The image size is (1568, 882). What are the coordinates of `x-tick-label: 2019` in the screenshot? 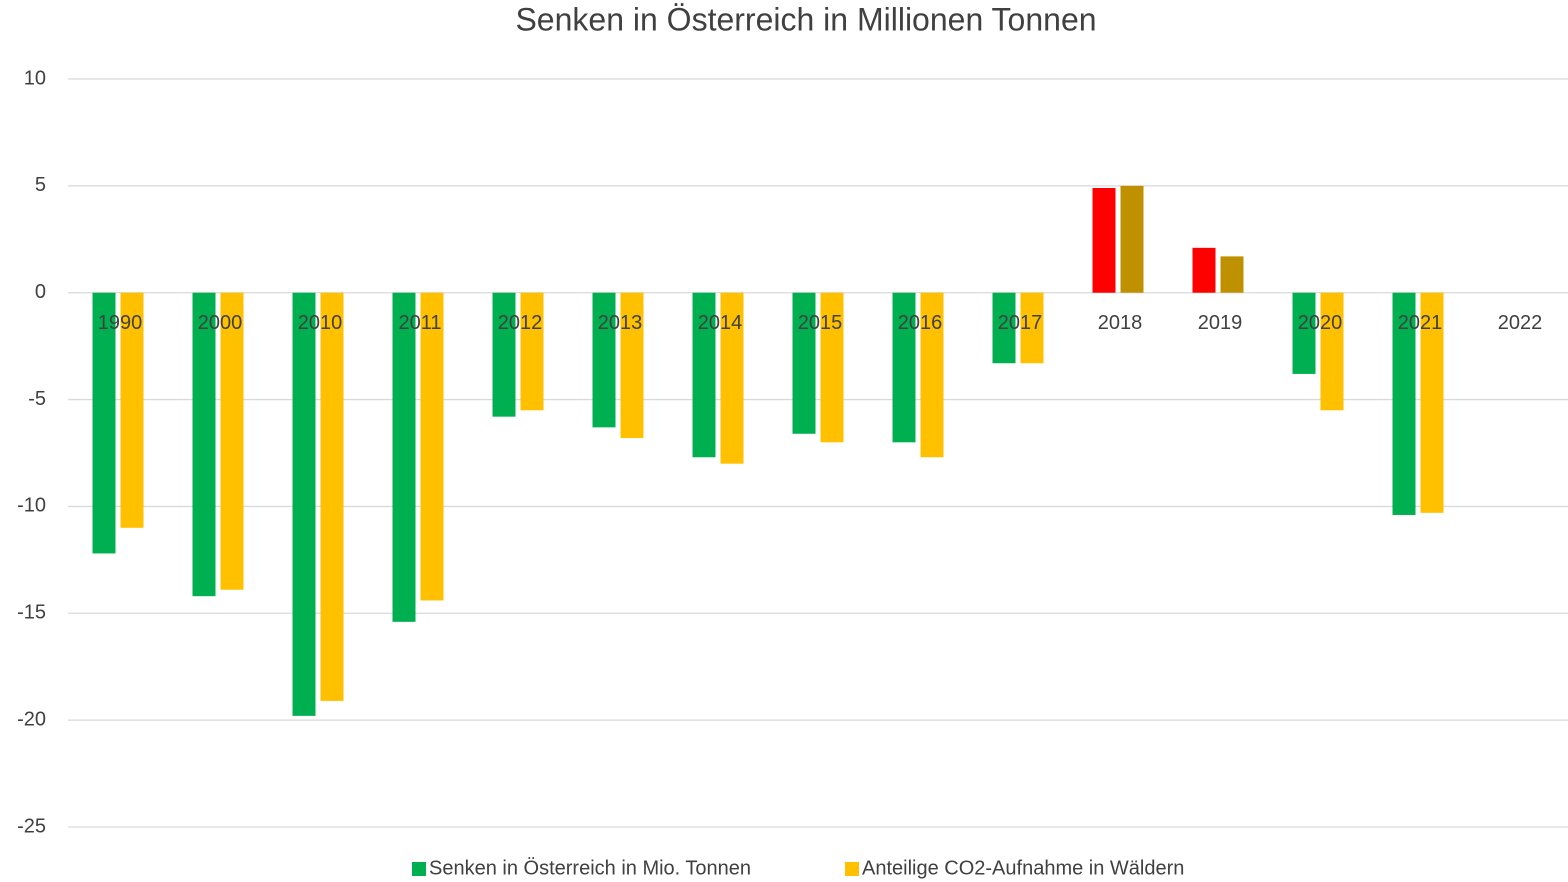 It's located at (1220, 323).